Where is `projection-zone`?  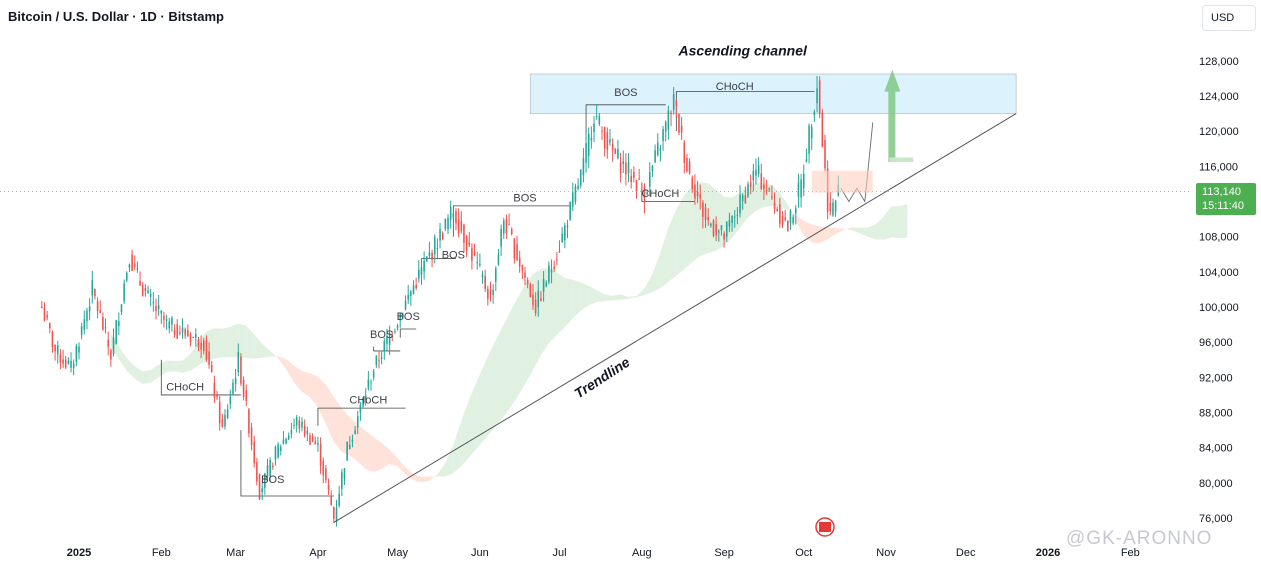 projection-zone is located at coordinates (842, 181).